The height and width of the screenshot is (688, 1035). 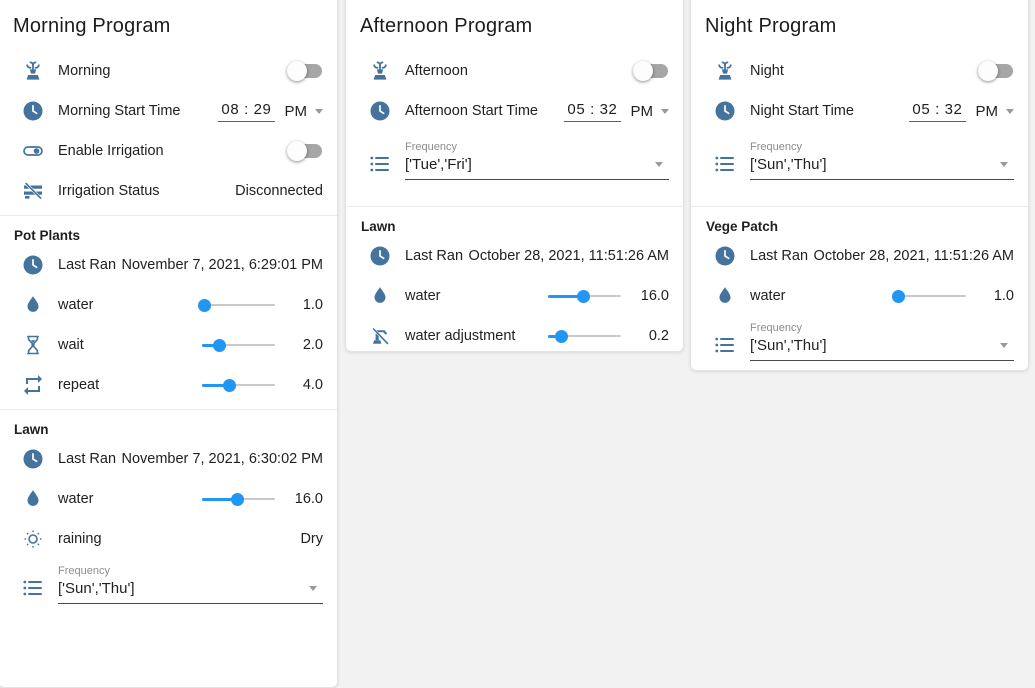 What do you see at coordinates (460, 336) in the screenshot?
I see `water-adjustment-label: water adjustment` at bounding box center [460, 336].